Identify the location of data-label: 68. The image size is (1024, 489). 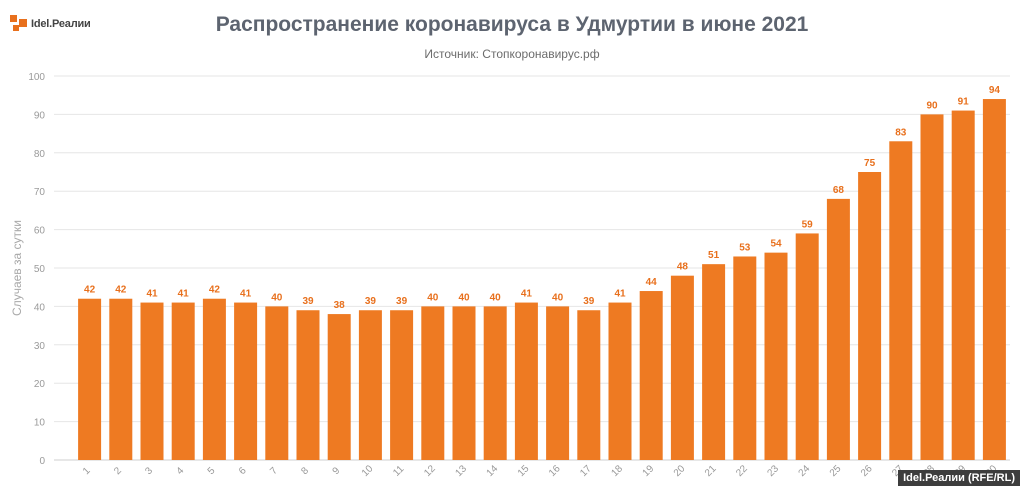
(839, 190).